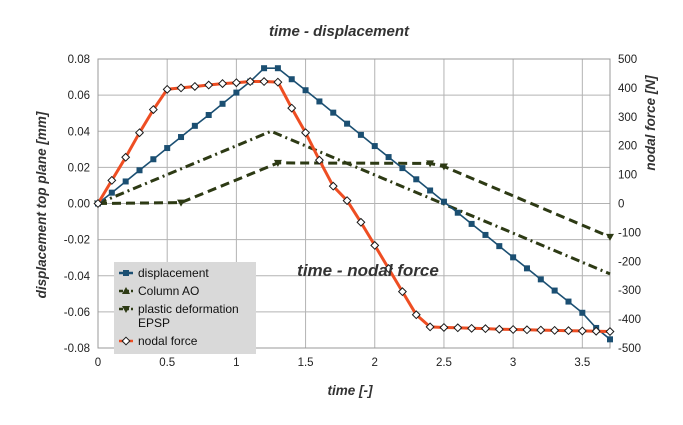 The height and width of the screenshot is (425, 683). Describe the element at coordinates (77, 277) in the screenshot. I see `y-tick-label: -0.04` at that location.